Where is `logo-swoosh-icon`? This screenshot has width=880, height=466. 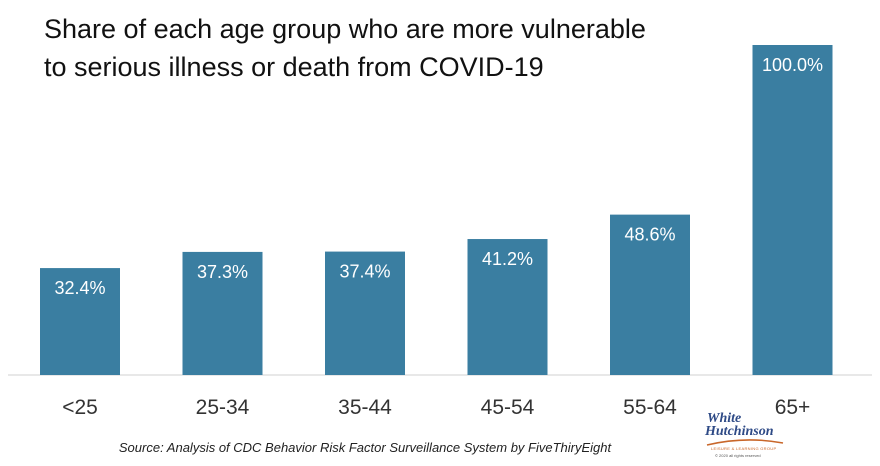 logo-swoosh-icon is located at coordinates (745, 442).